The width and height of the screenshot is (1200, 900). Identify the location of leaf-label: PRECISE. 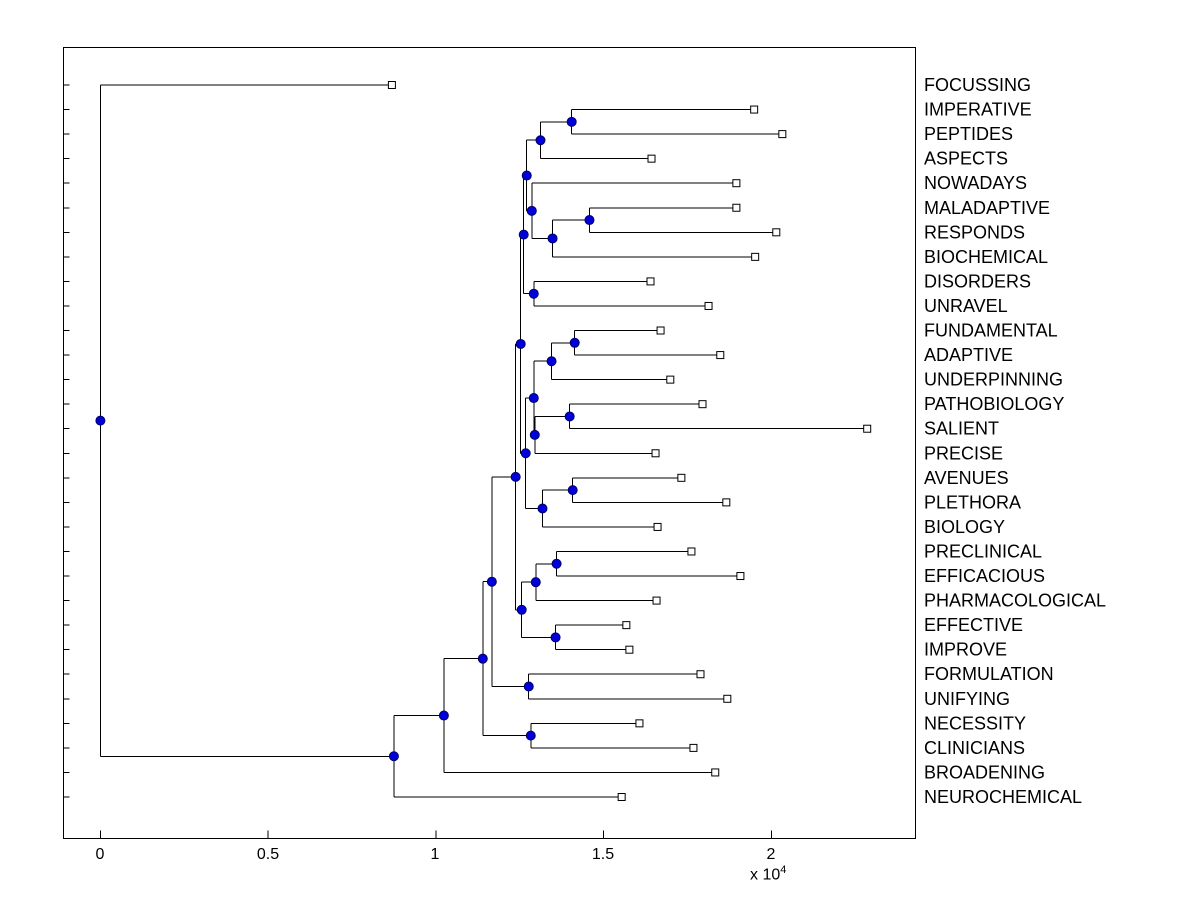
(963, 453).